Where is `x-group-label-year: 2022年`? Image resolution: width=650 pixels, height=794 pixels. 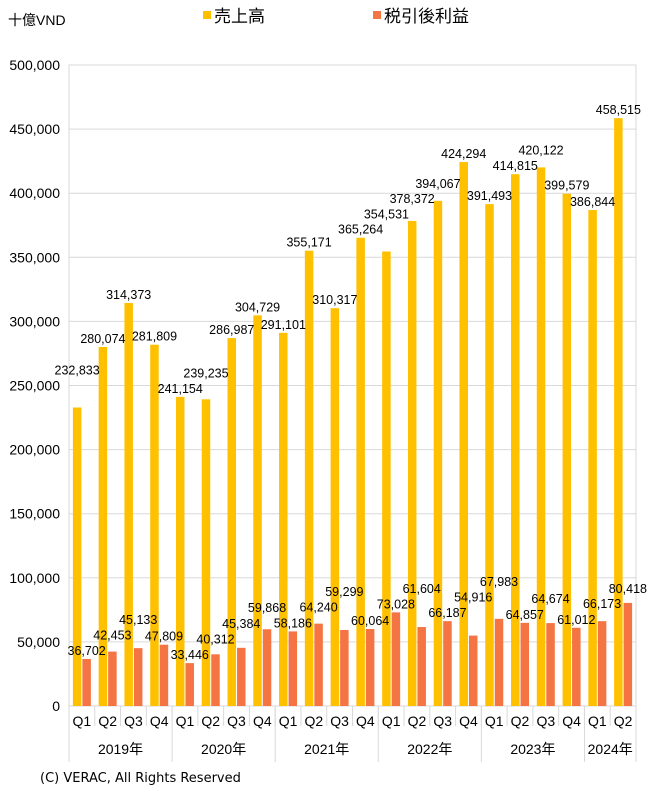
x-group-label-year: 2022年 is located at coordinates (429, 749).